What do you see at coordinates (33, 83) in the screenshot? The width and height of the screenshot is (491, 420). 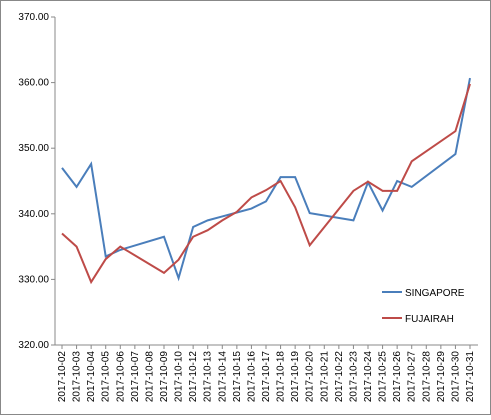 I see `y-tick-label: 360.00` at bounding box center [33, 83].